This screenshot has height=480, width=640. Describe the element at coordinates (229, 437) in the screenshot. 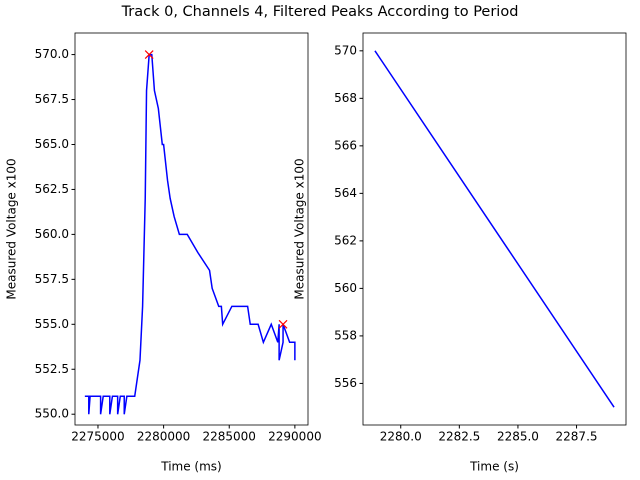

I see `x-tick-label: 2285000` at that location.